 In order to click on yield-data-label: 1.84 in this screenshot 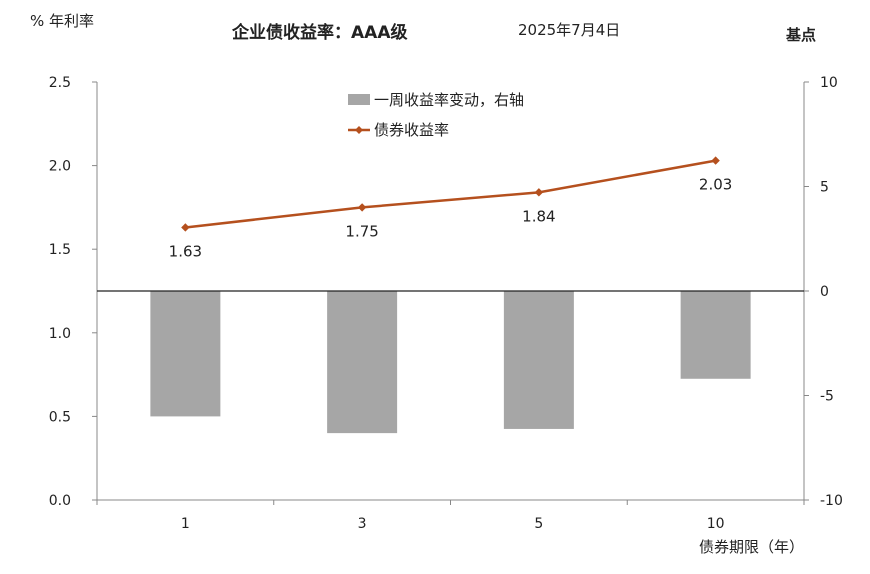, I will do `click(538, 216)`.